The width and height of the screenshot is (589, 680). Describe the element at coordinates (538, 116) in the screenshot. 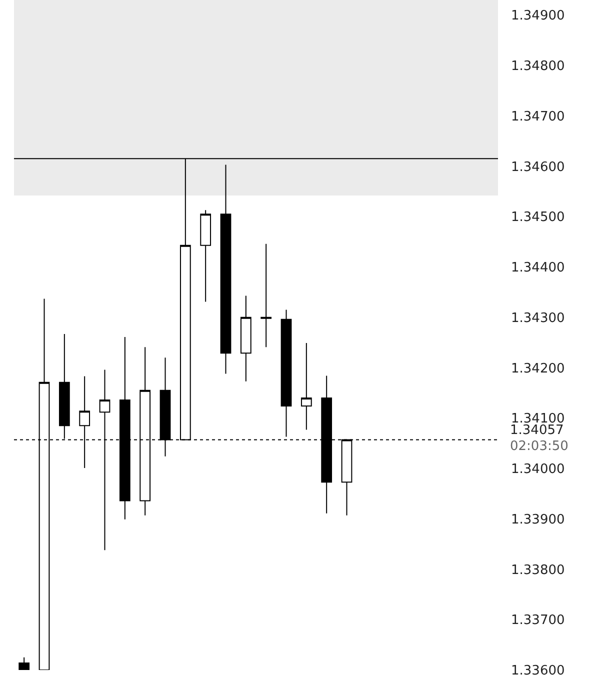

I see `y-tick-label: 1.34700` at that location.